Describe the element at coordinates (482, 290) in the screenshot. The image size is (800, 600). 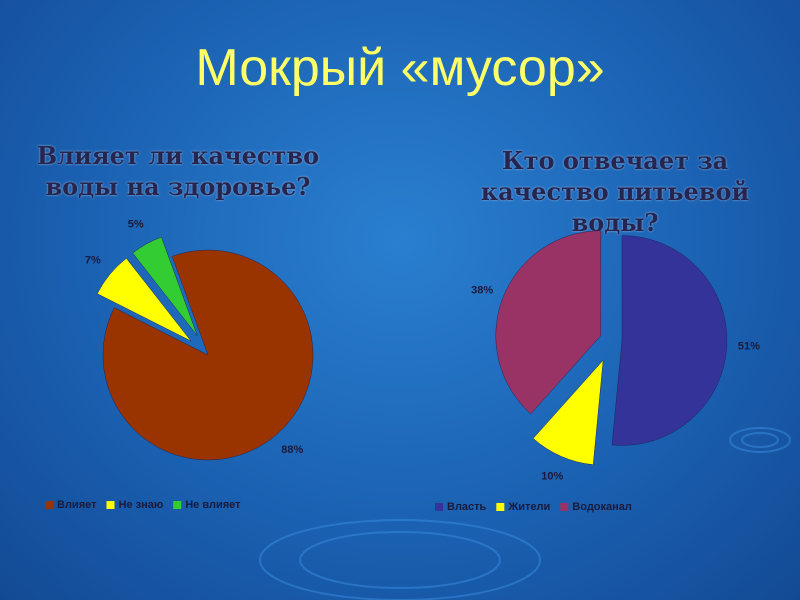
I see `data-label: 38%` at that location.